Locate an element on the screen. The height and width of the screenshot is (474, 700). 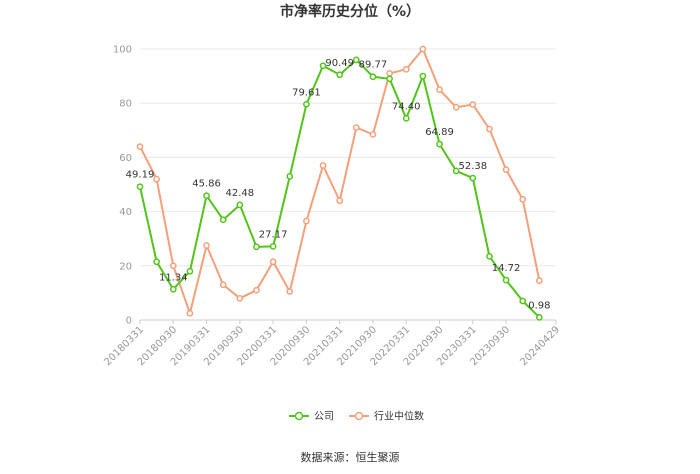
legend-label: 公司 is located at coordinates (324, 417).